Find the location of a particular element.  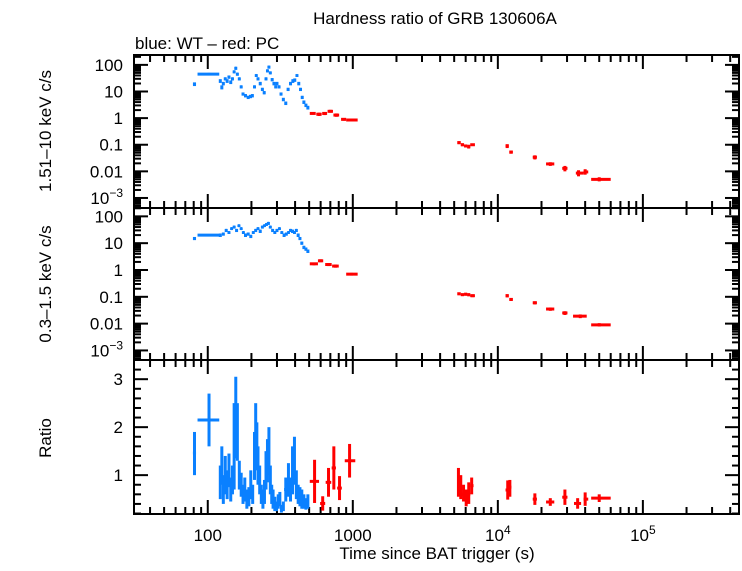

y-tick-label: 100 is located at coordinates (109, 216).